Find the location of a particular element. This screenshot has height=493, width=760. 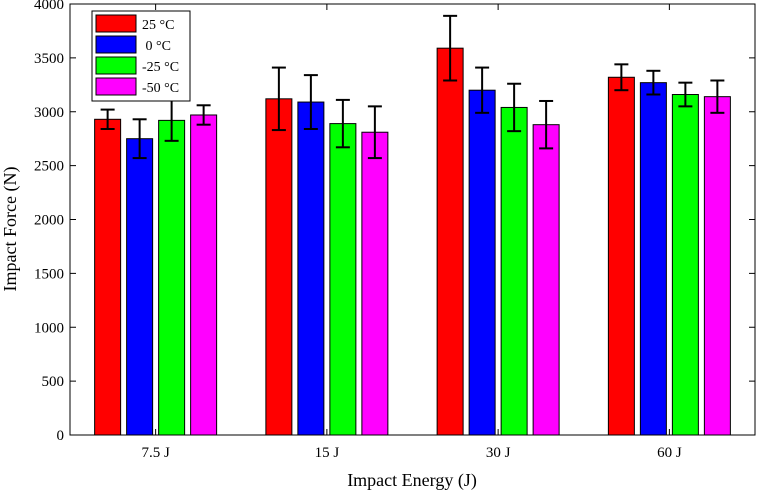

y-tick-label: 3500 is located at coordinates (49, 59).